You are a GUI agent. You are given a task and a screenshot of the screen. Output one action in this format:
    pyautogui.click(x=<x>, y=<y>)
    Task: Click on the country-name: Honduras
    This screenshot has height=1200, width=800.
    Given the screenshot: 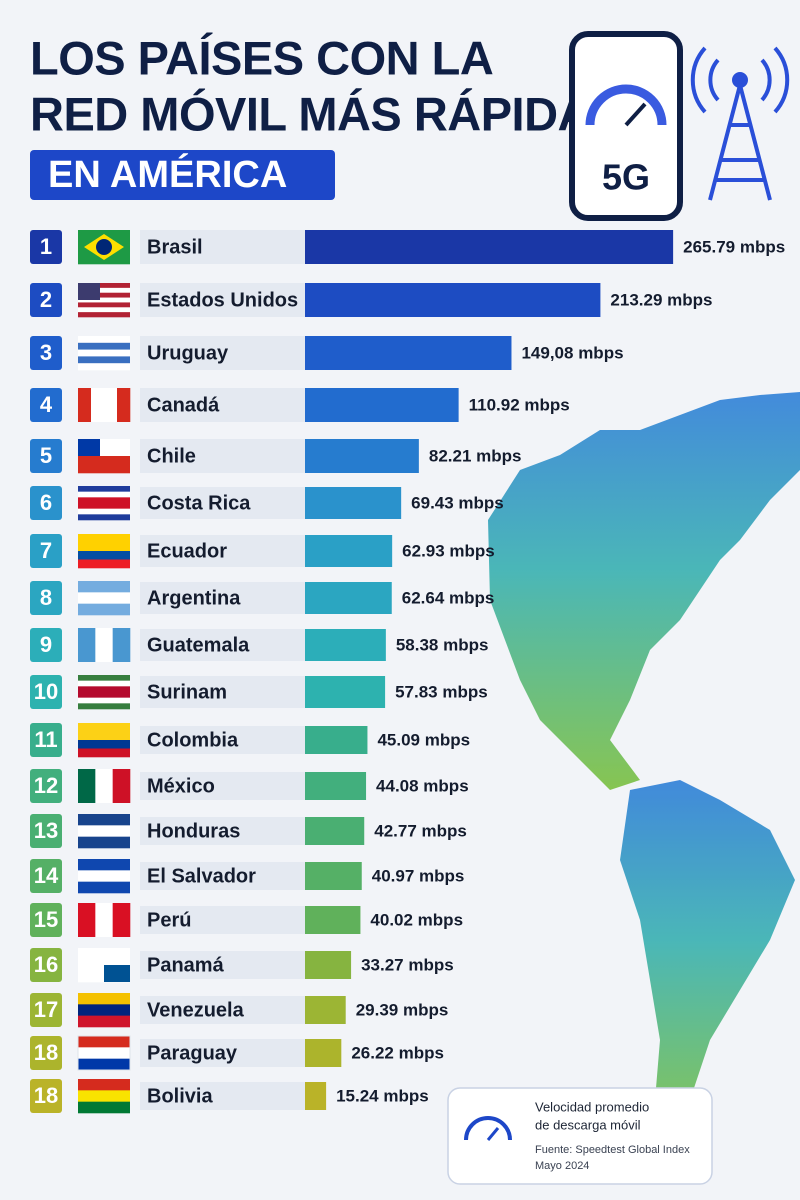 What is the action you would take?
    pyautogui.click(x=193, y=831)
    